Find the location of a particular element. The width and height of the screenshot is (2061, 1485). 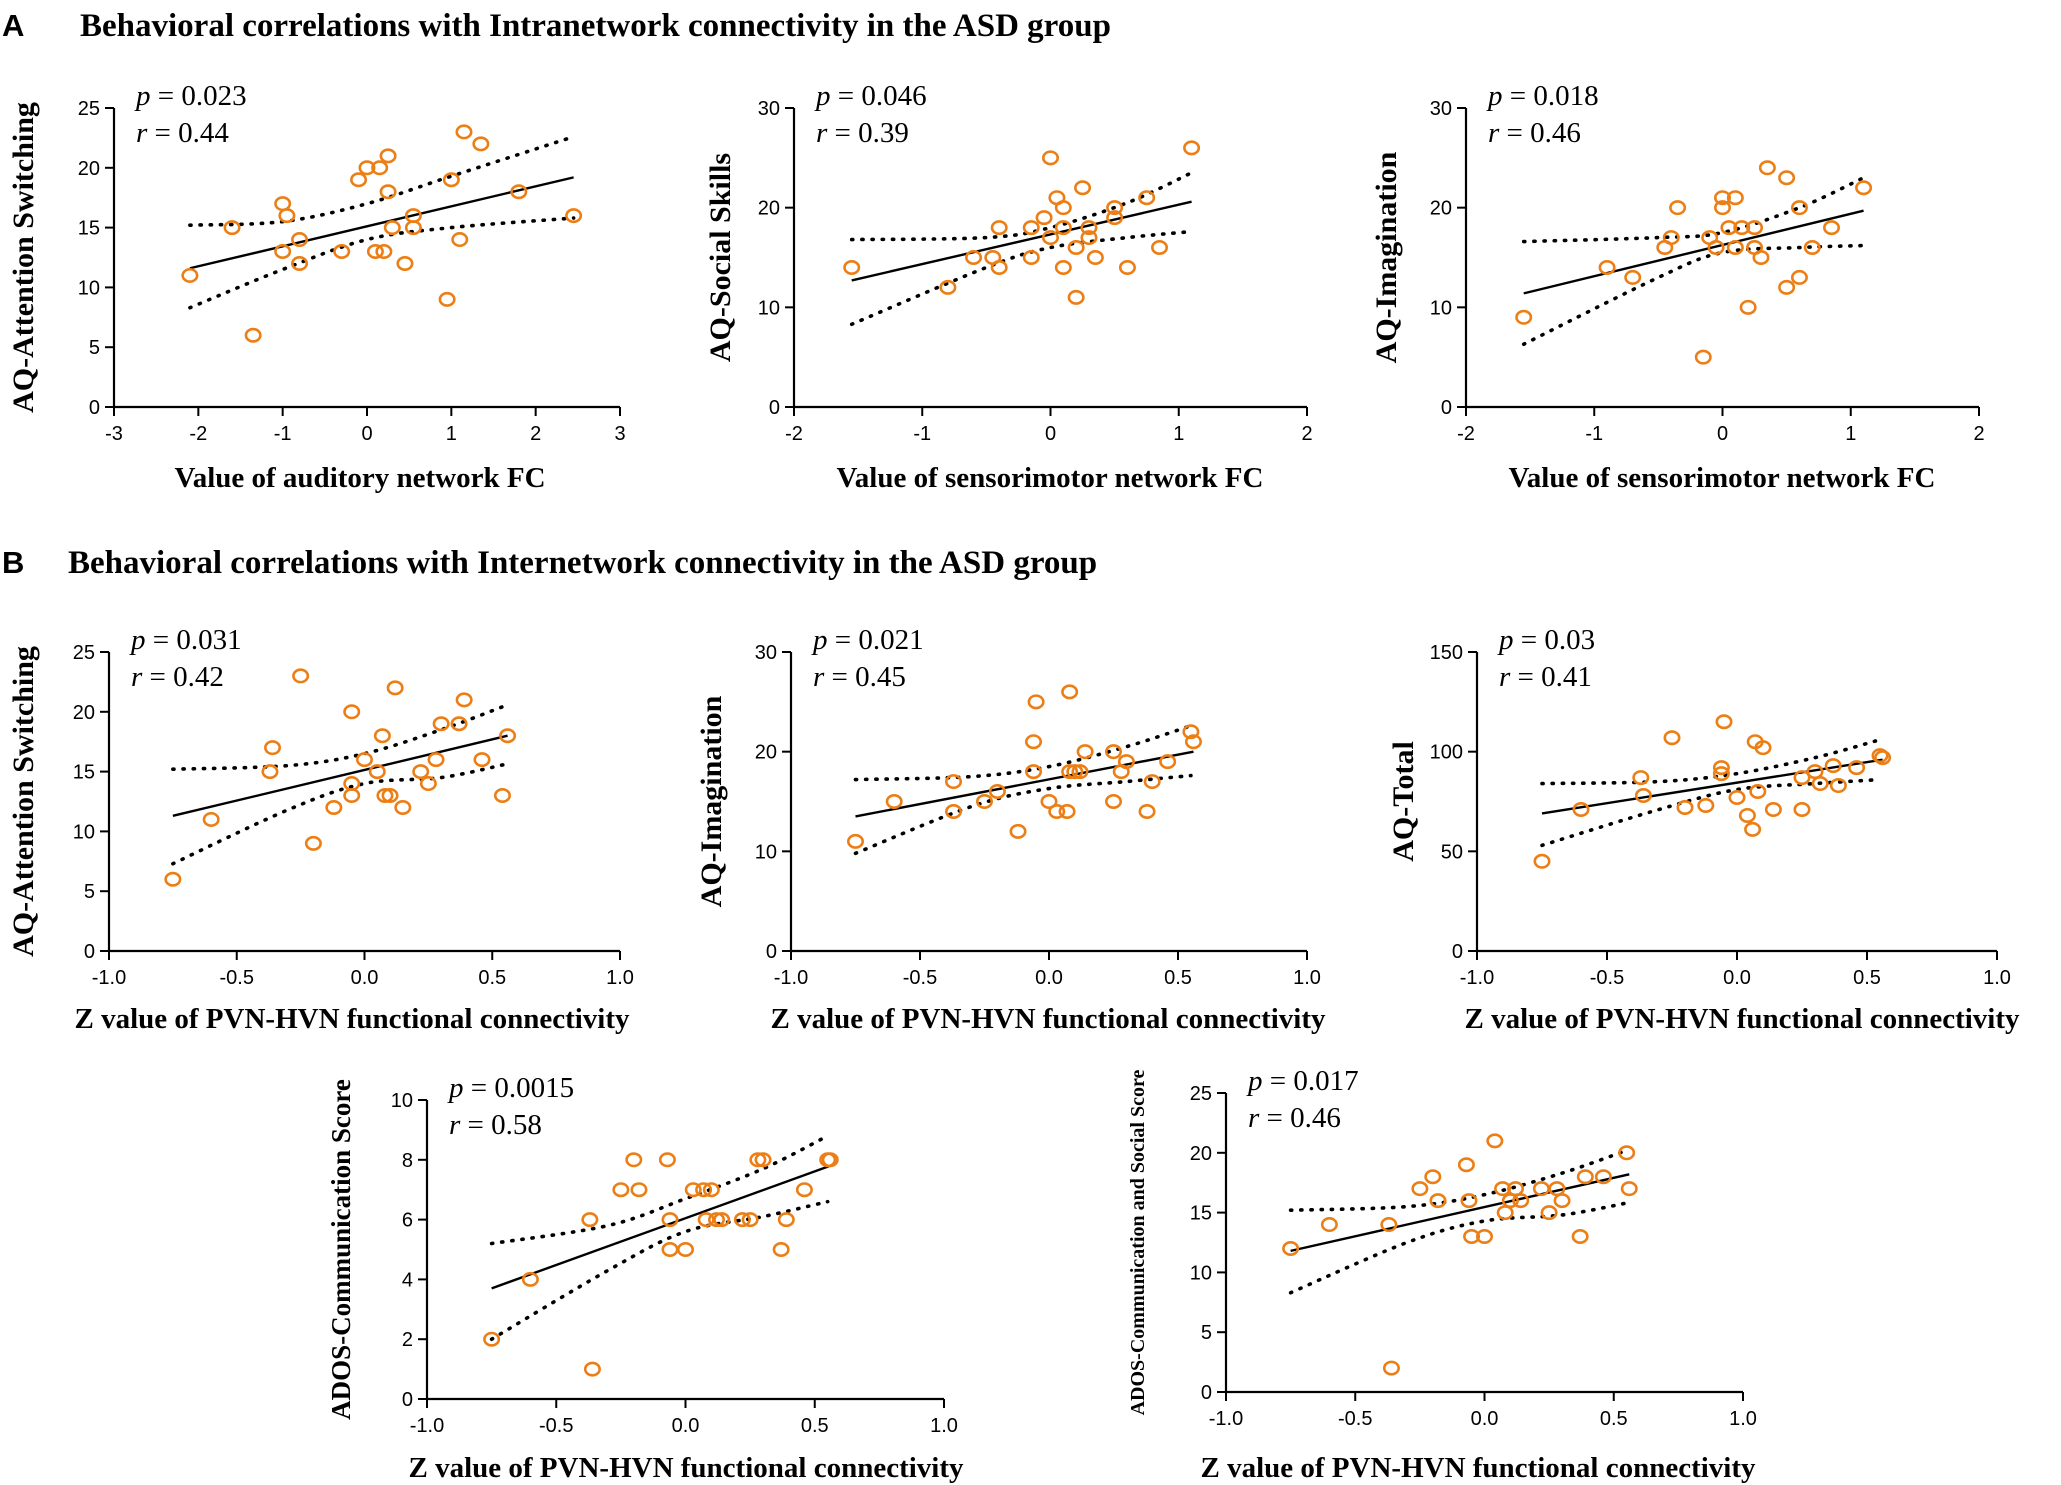

y-tick-label: 5 is located at coordinates (1206, 1333).